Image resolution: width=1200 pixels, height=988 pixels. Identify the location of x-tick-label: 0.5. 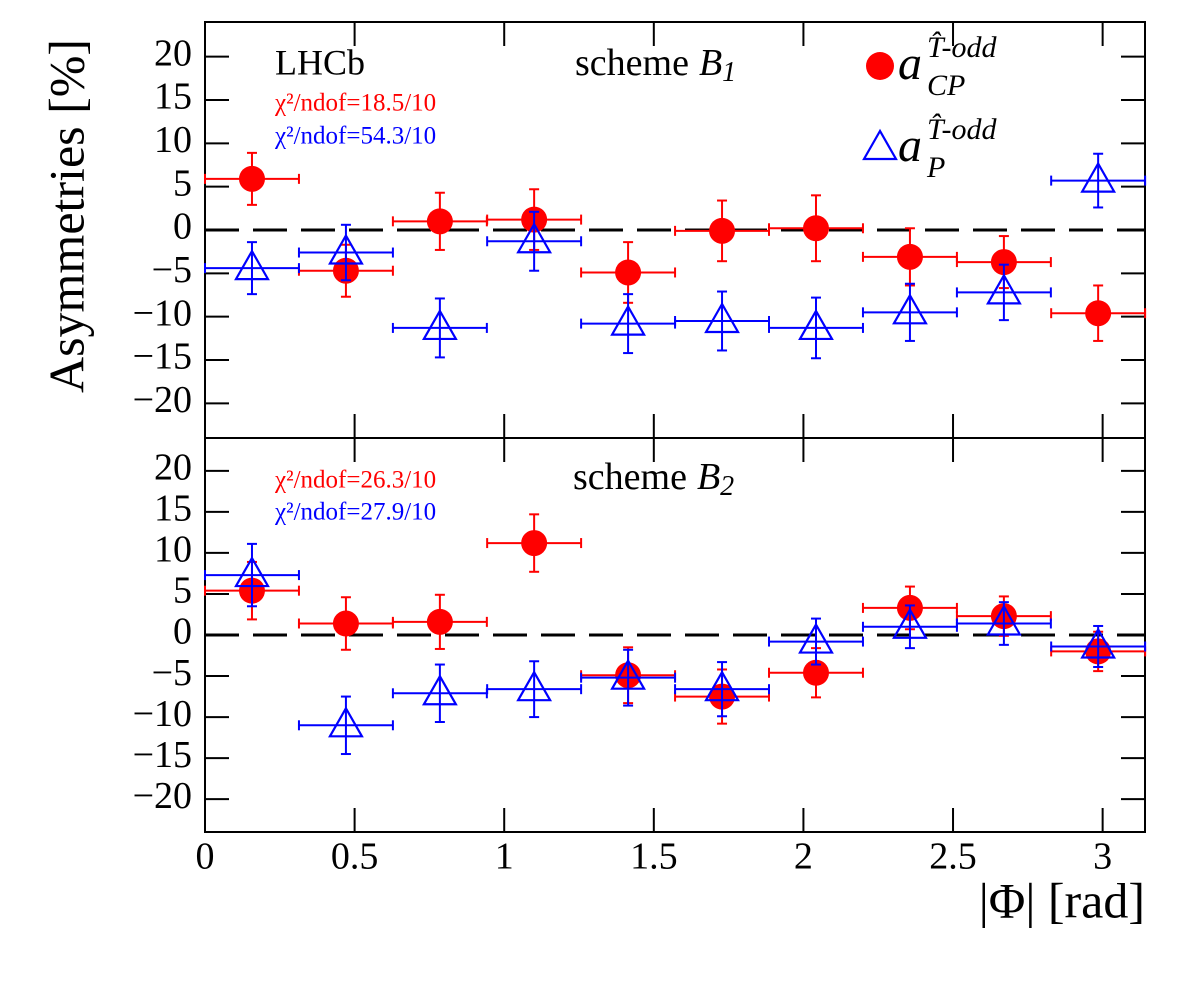
(355, 857).